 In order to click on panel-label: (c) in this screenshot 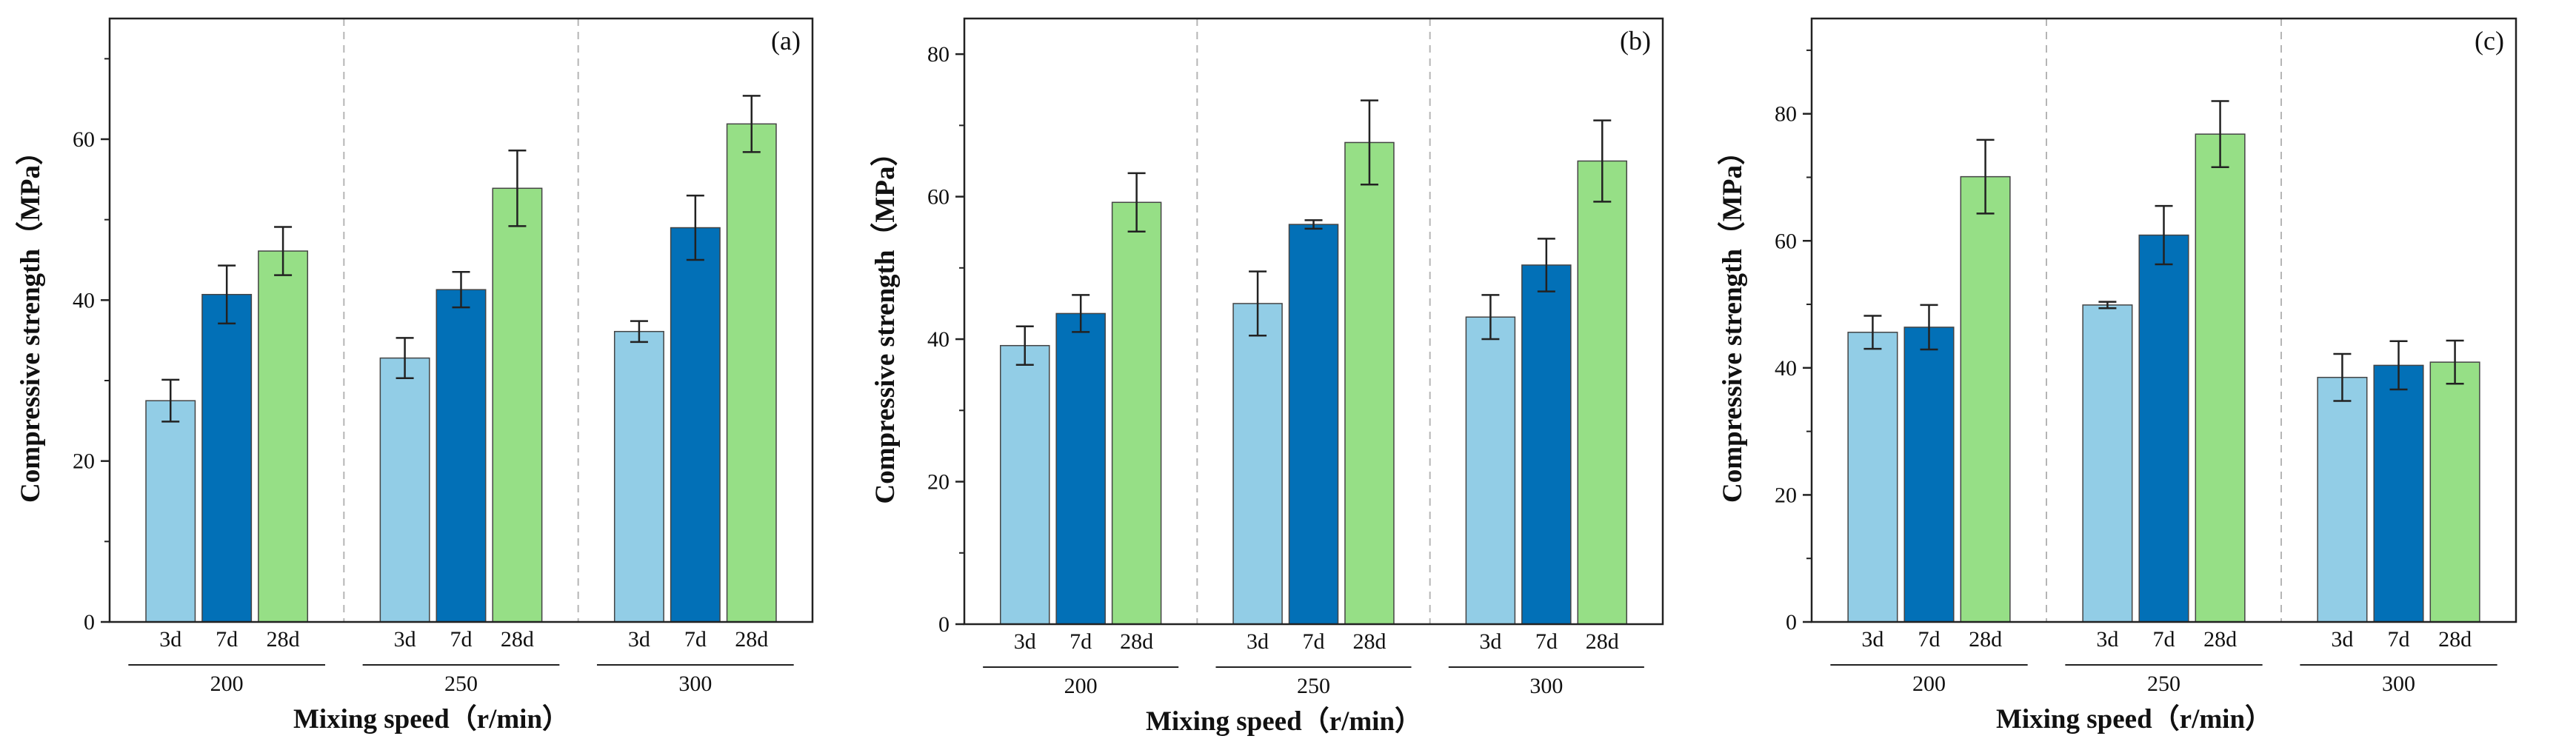, I will do `click(2489, 41)`.